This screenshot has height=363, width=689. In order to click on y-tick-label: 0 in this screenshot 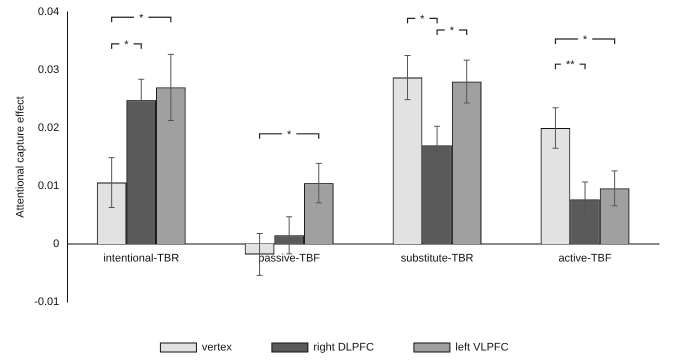, I will do `click(56, 244)`.